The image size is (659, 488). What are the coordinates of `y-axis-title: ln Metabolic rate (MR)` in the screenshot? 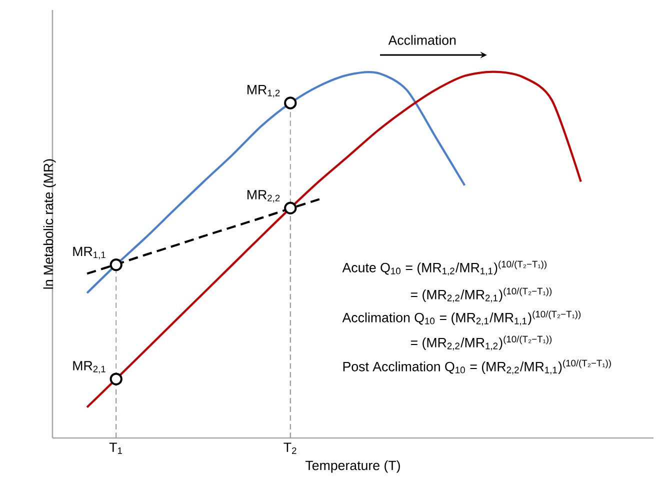 It's located at (49, 224).